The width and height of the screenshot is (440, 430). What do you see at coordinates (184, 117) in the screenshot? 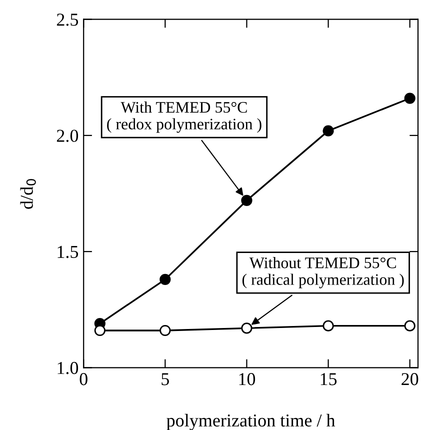
I see `annotation: With TEMED 55°C ( redox polymerization )` at bounding box center [184, 117].